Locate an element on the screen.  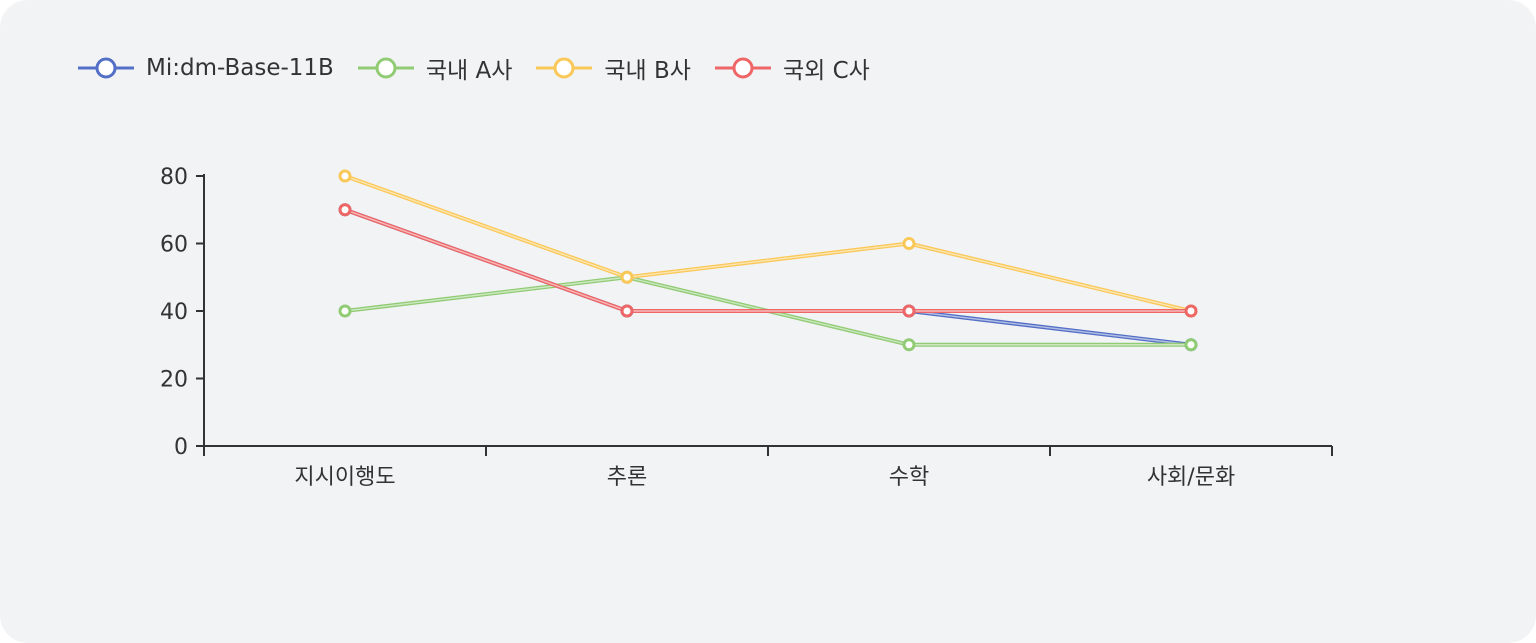
legend-item-series-0: Mi:dm-Base-11B is located at coordinates (206, 68).